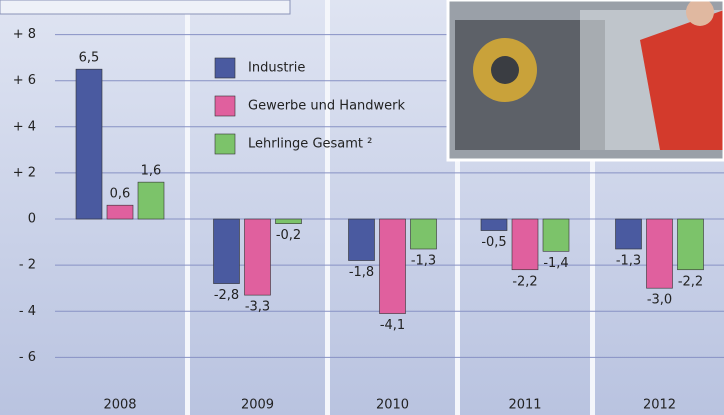  I want to click on value-label: 6,5, so click(89, 58).